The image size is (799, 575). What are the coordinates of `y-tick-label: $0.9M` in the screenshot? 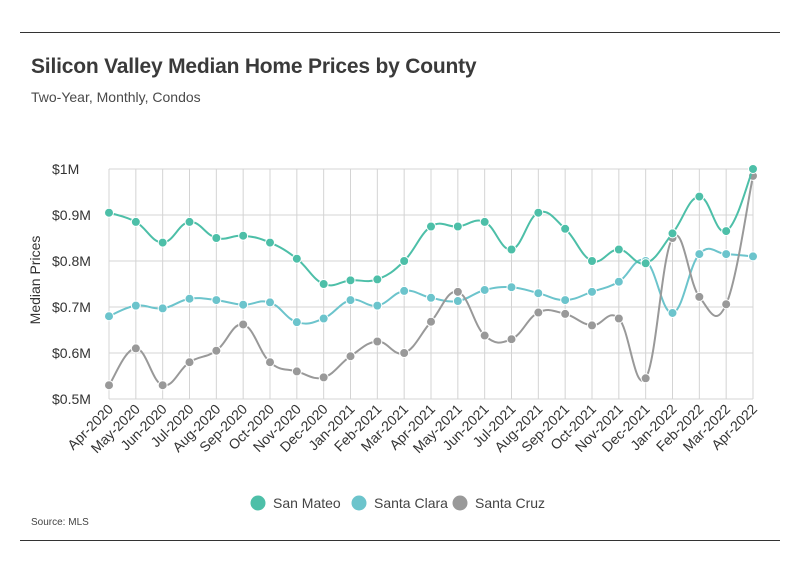 It's located at (71, 215).